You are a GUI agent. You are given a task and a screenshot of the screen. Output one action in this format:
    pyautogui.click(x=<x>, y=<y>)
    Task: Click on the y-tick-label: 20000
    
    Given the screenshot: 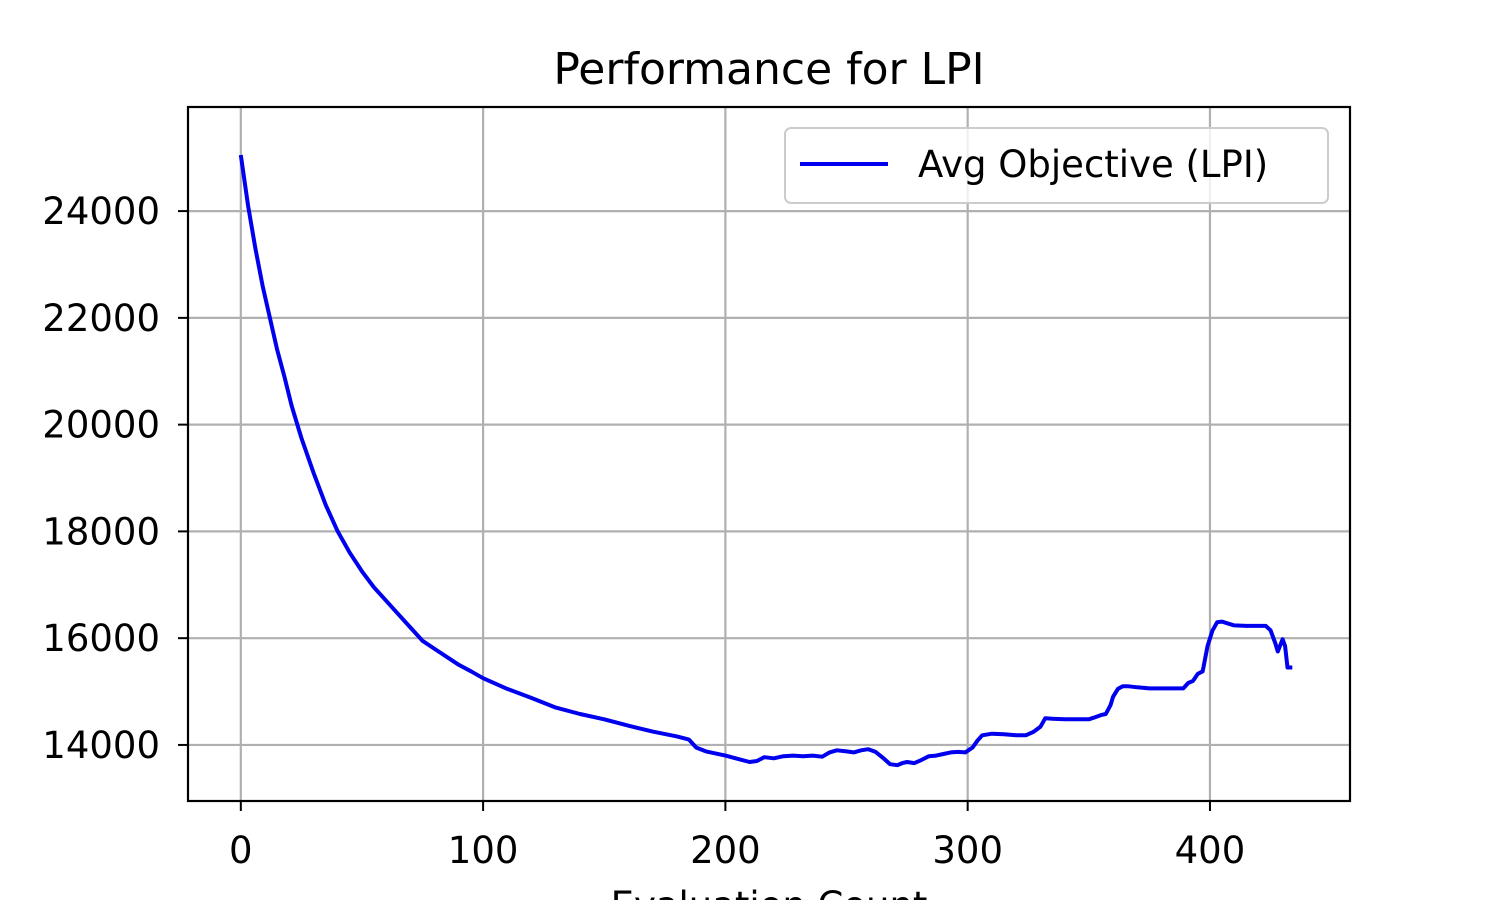 What is the action you would take?
    pyautogui.click(x=101, y=425)
    